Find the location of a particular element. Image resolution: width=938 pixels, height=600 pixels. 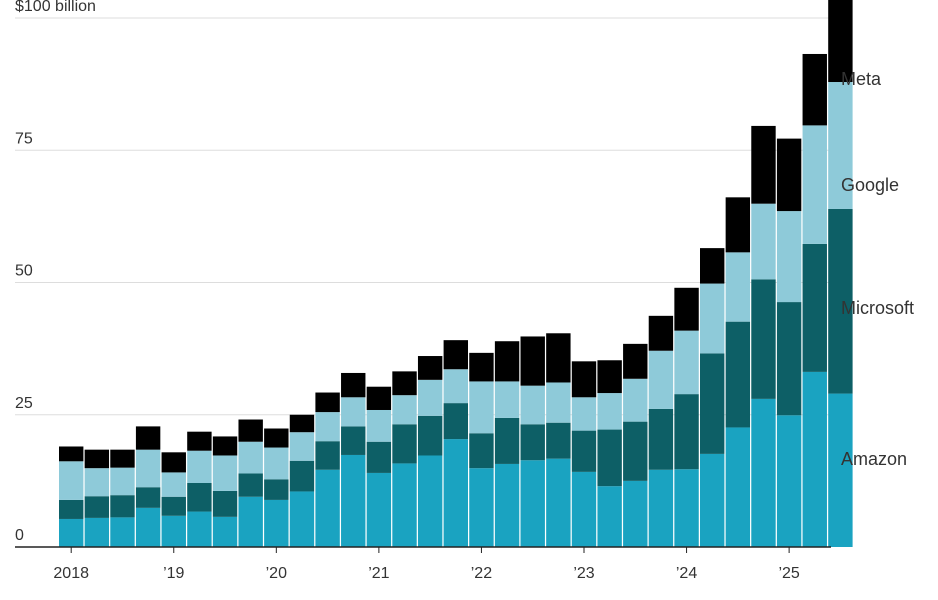

legend-label-microsoft: Microsoft is located at coordinates (877, 308).